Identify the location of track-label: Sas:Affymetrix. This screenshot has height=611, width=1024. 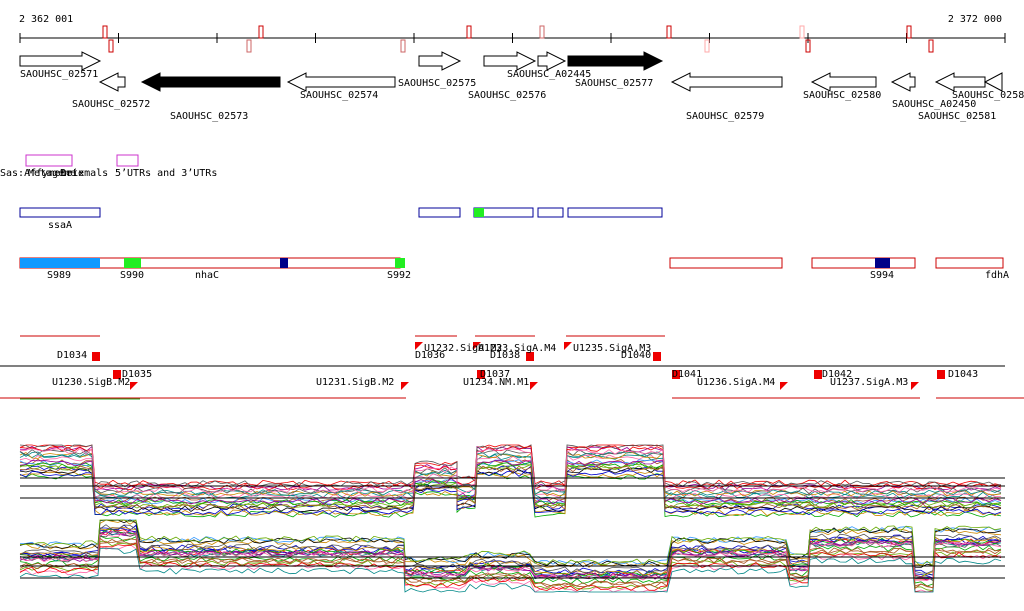
(42, 173).